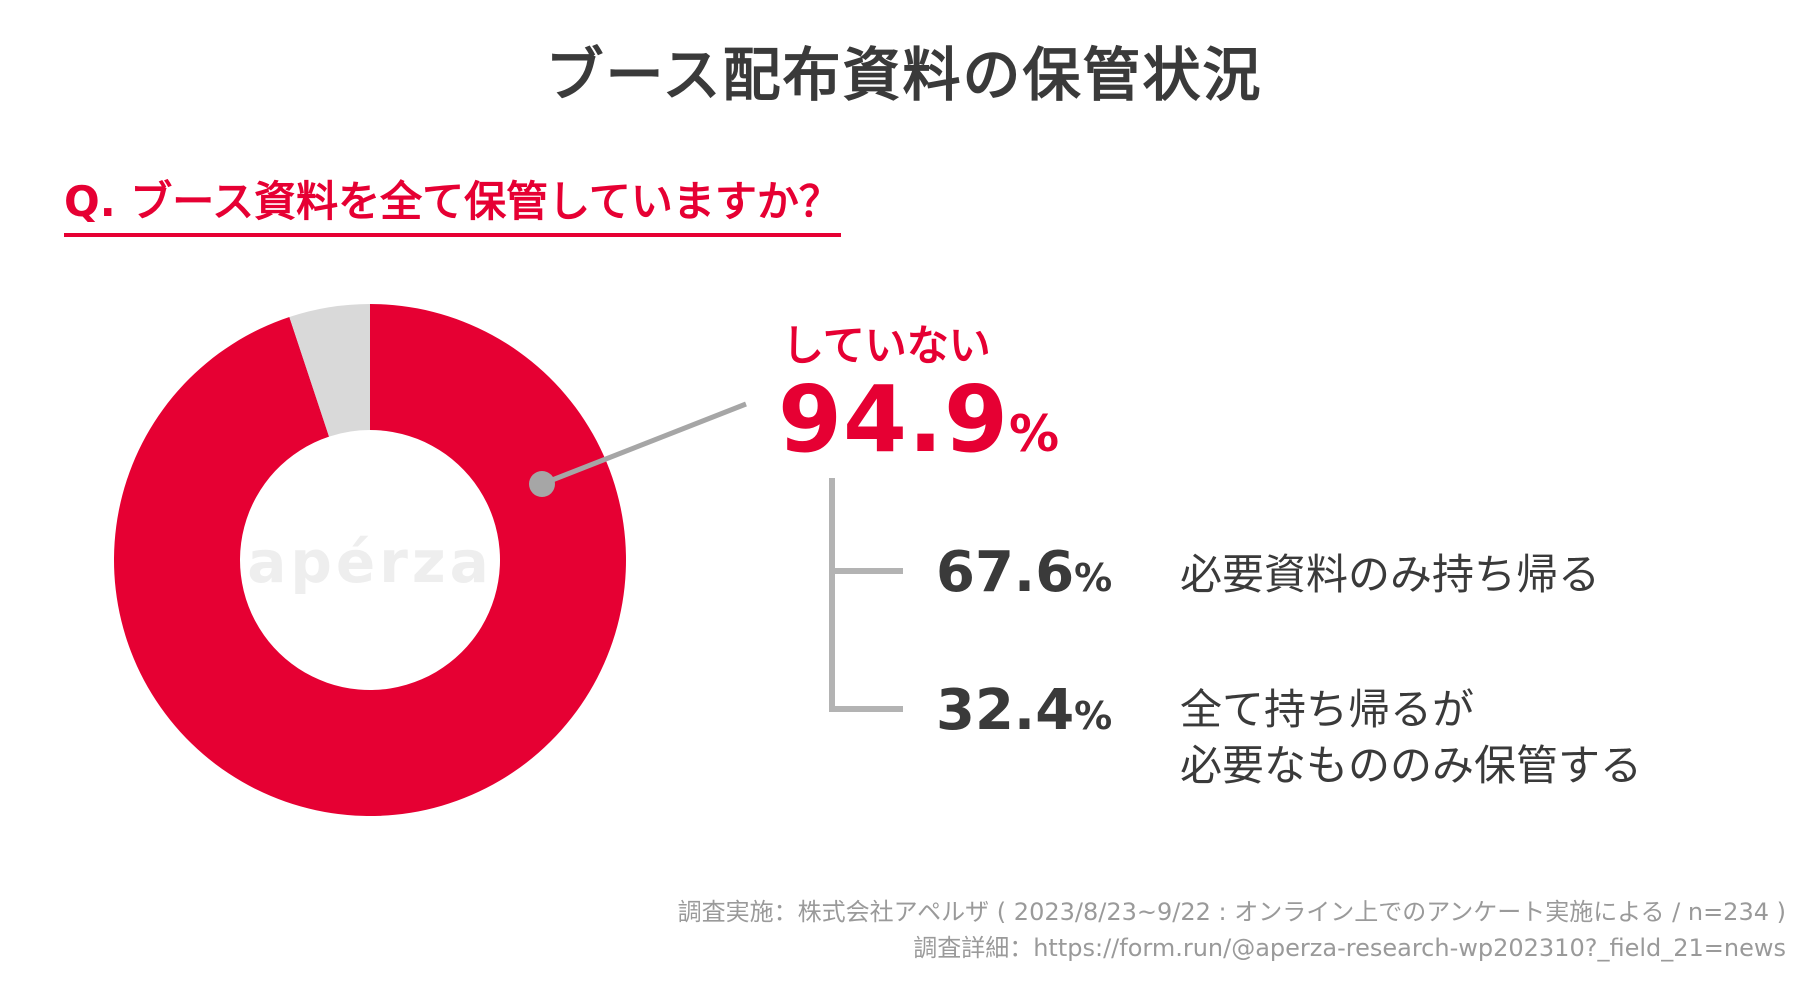  I want to click on breakdown-label-2-line-2: 必要なもののみ保管する, so click(1411, 765).